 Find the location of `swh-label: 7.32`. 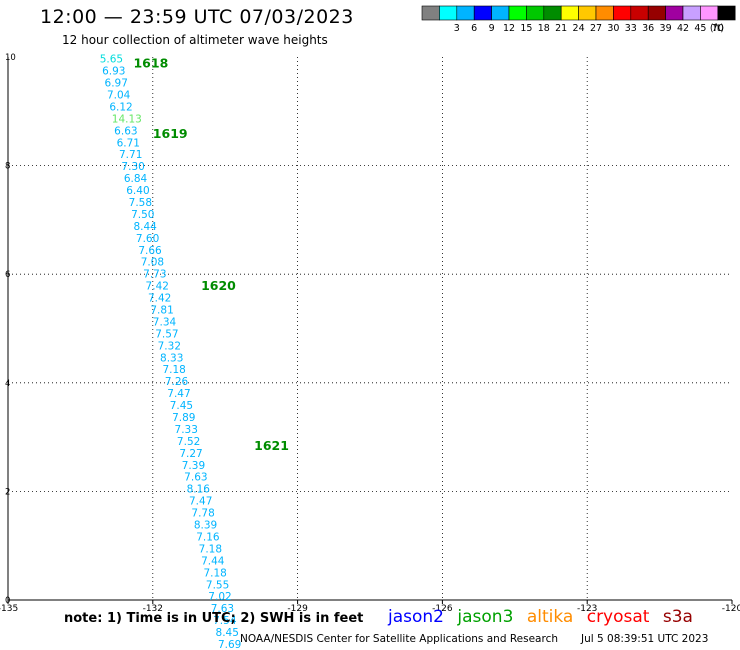

swh-label: 7.32 is located at coordinates (169, 346).